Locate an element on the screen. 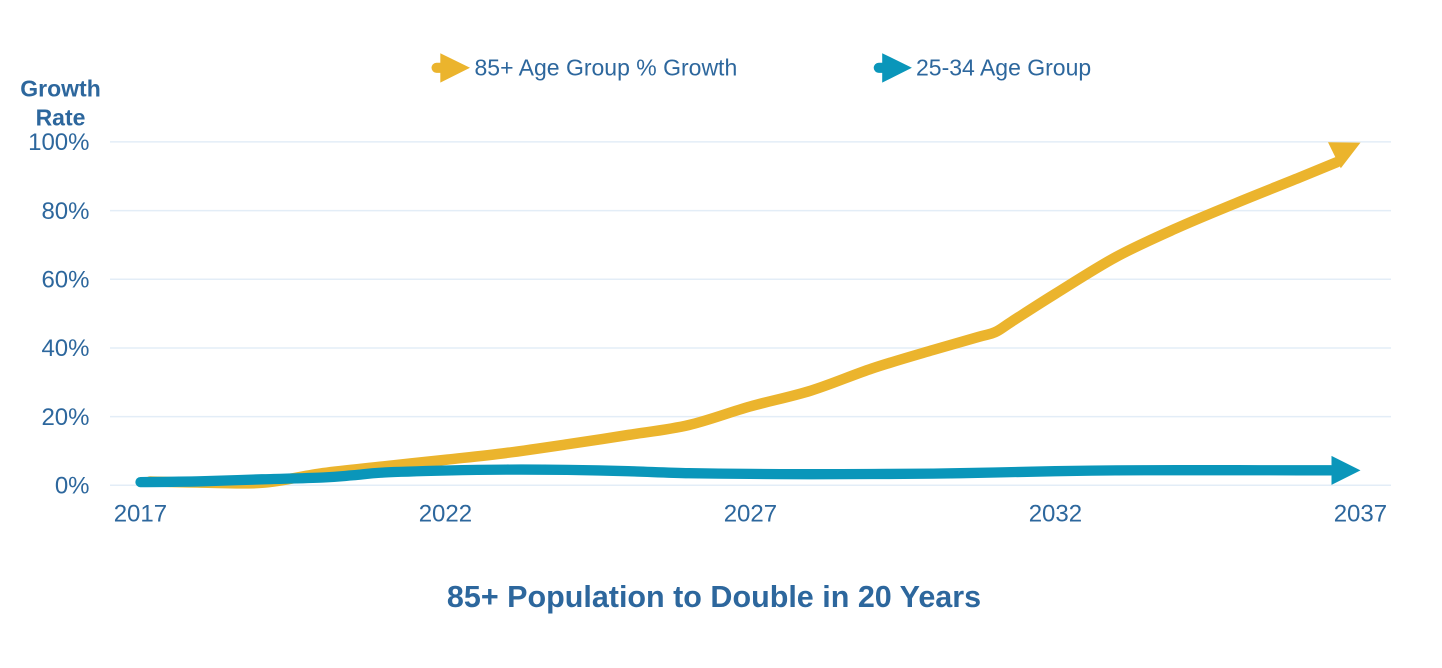  svg-text: 0% is located at coordinates (72, 486).